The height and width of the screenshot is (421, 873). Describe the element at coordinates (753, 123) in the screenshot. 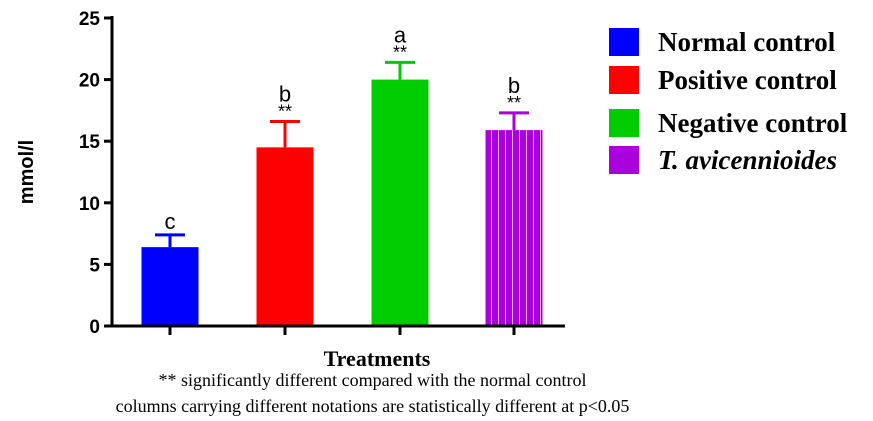

I see `legend-label: Negative control` at that location.